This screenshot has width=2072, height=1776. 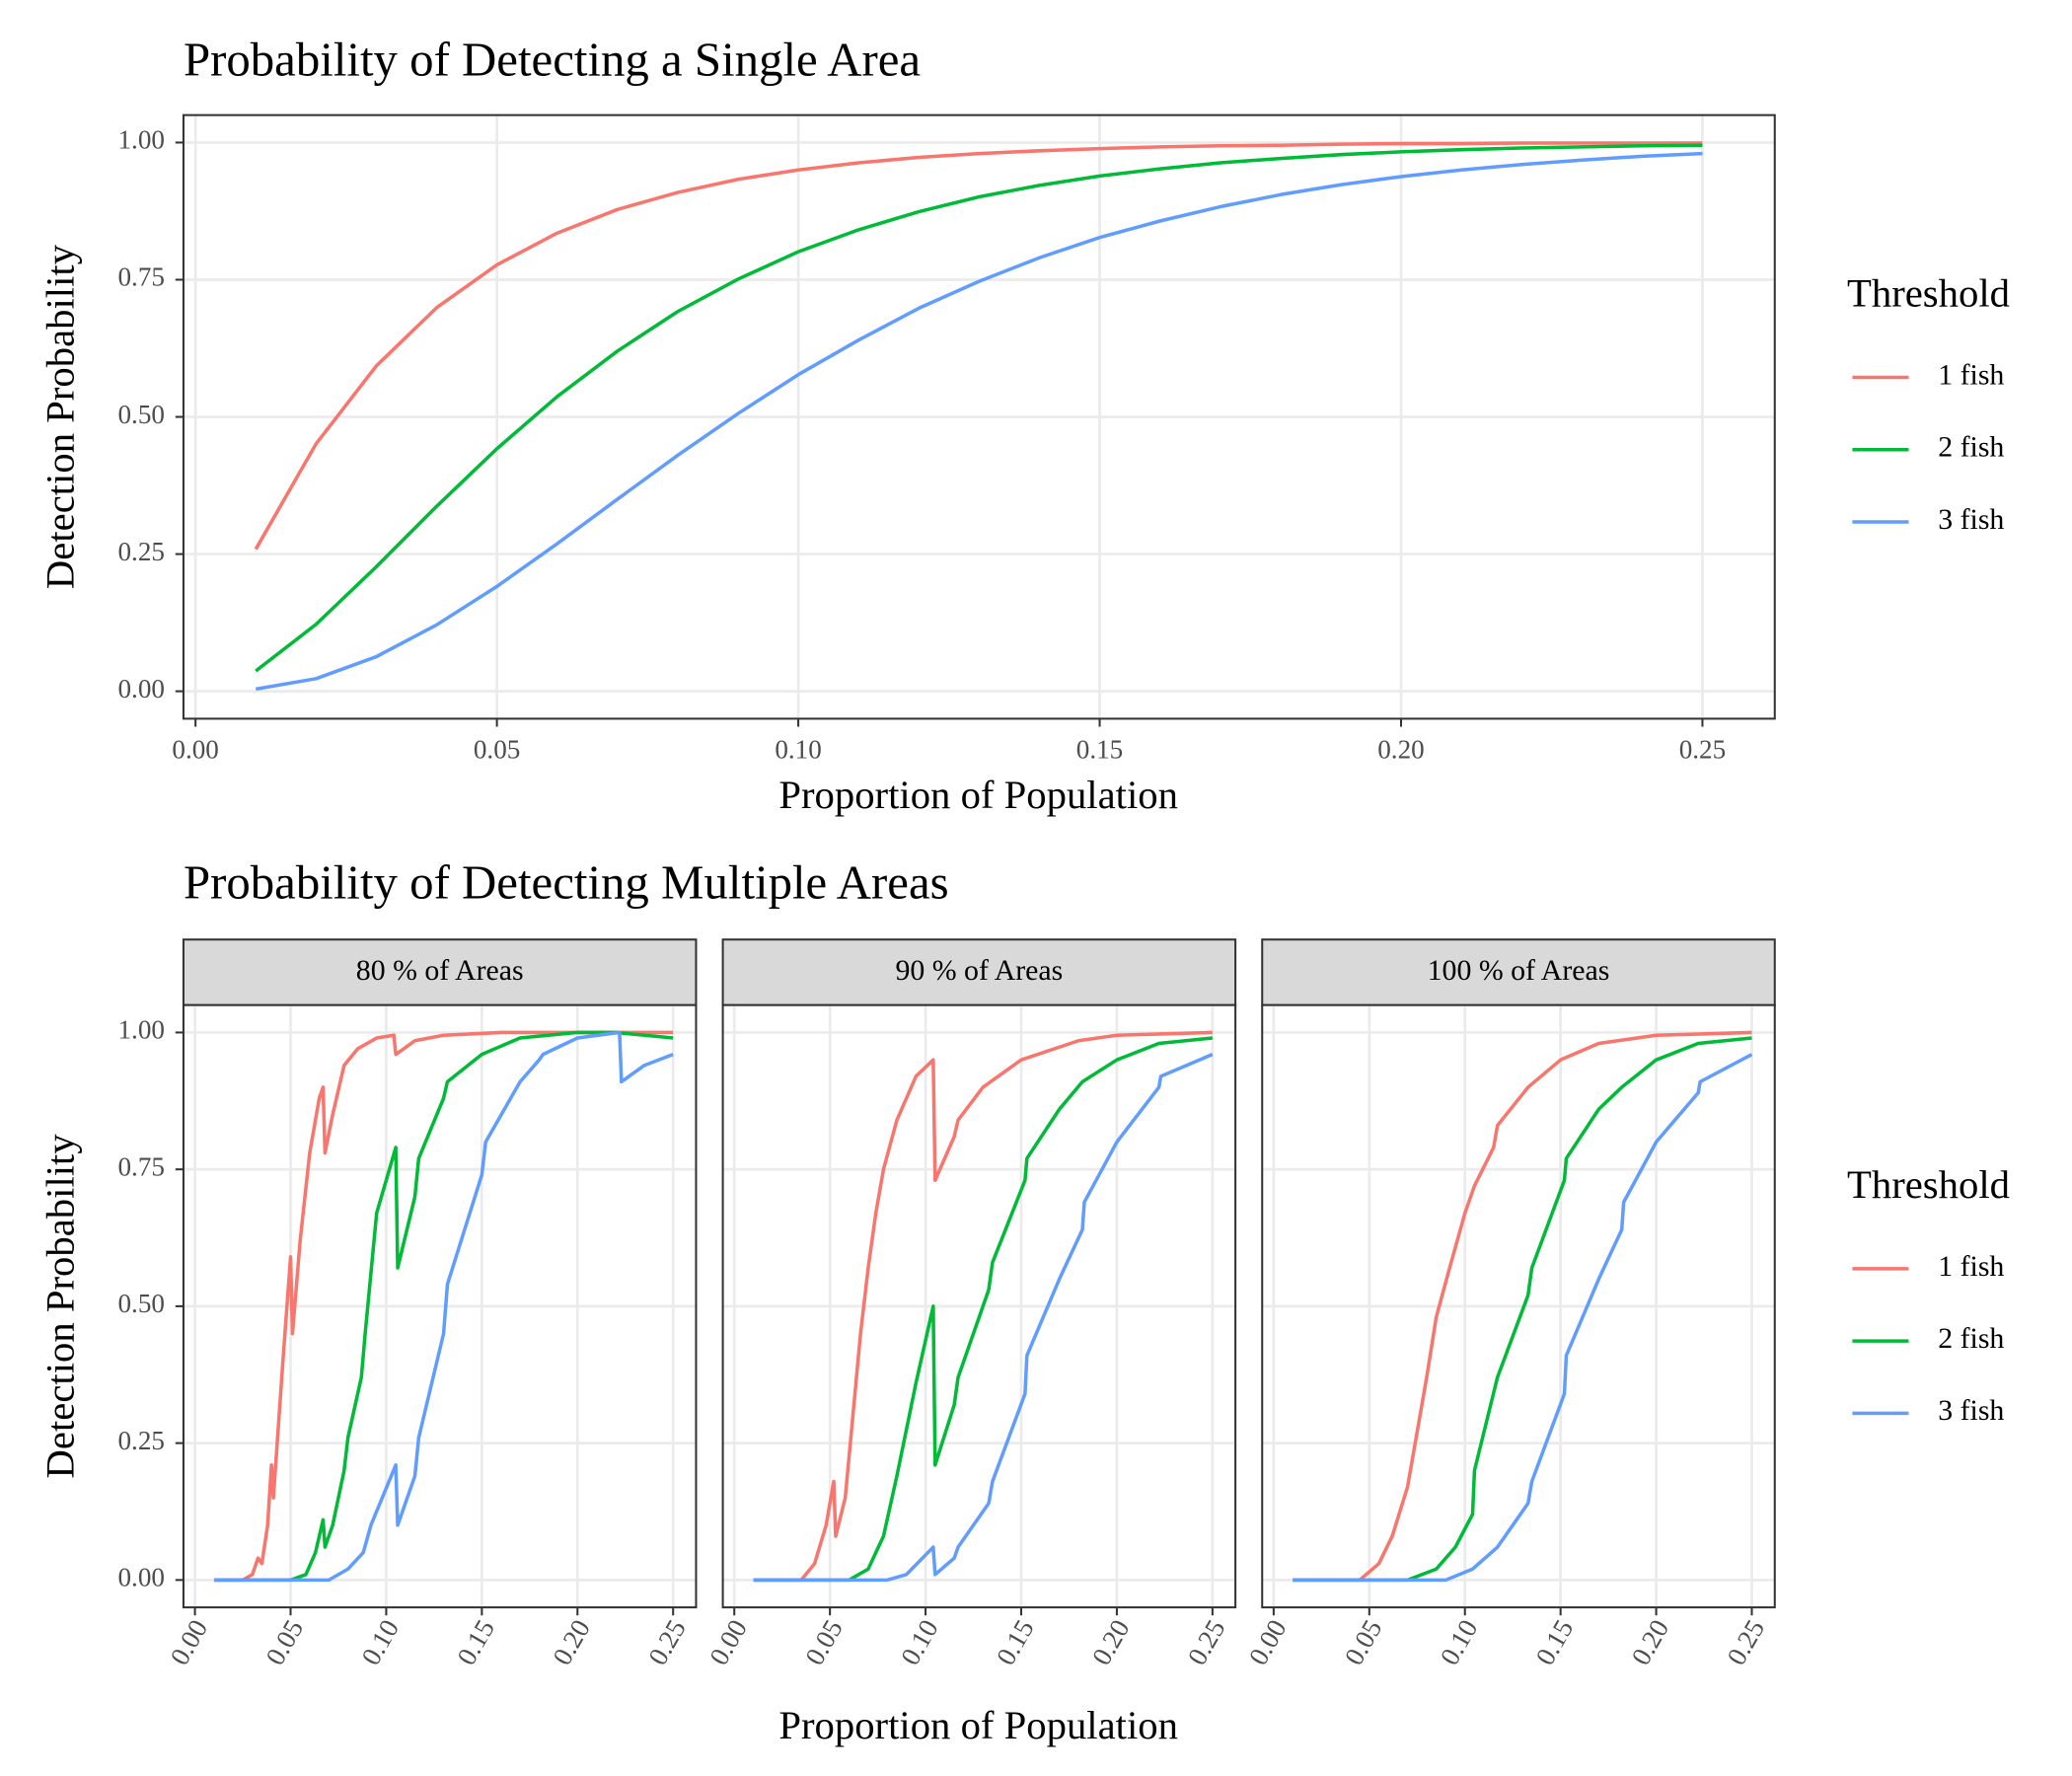 I want to click on facet-label: 80 % of Areas, so click(x=440, y=971).